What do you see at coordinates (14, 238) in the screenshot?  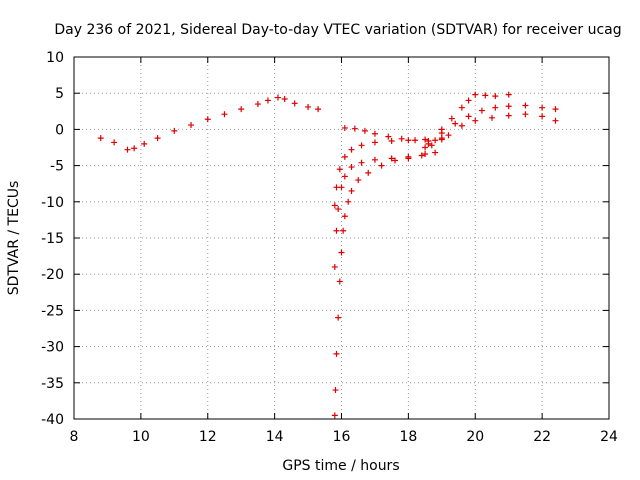 I see `y-axis-label: SDTVAR / TECUs` at bounding box center [14, 238].